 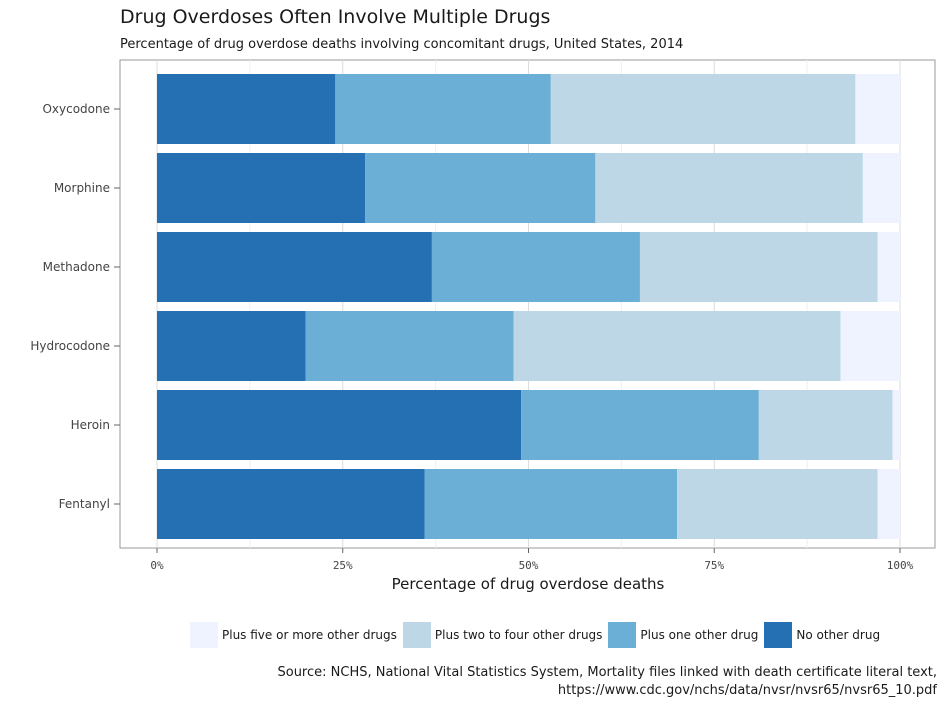 I want to click on x-tick-label: 0%, so click(x=157, y=565).